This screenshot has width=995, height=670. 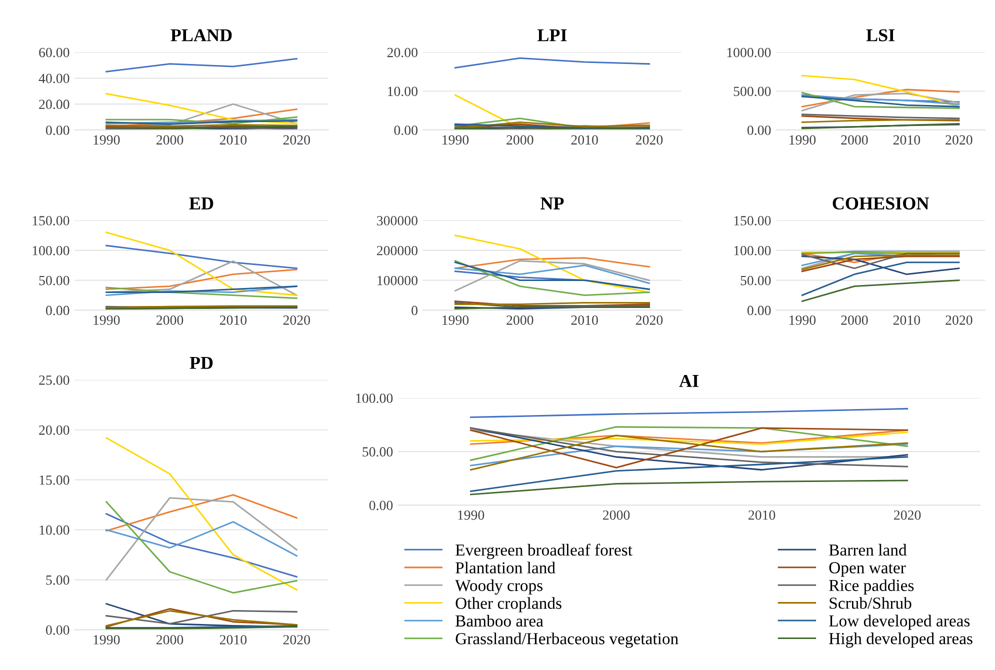 I want to click on y-tick-label: 500.00, so click(x=752, y=91).